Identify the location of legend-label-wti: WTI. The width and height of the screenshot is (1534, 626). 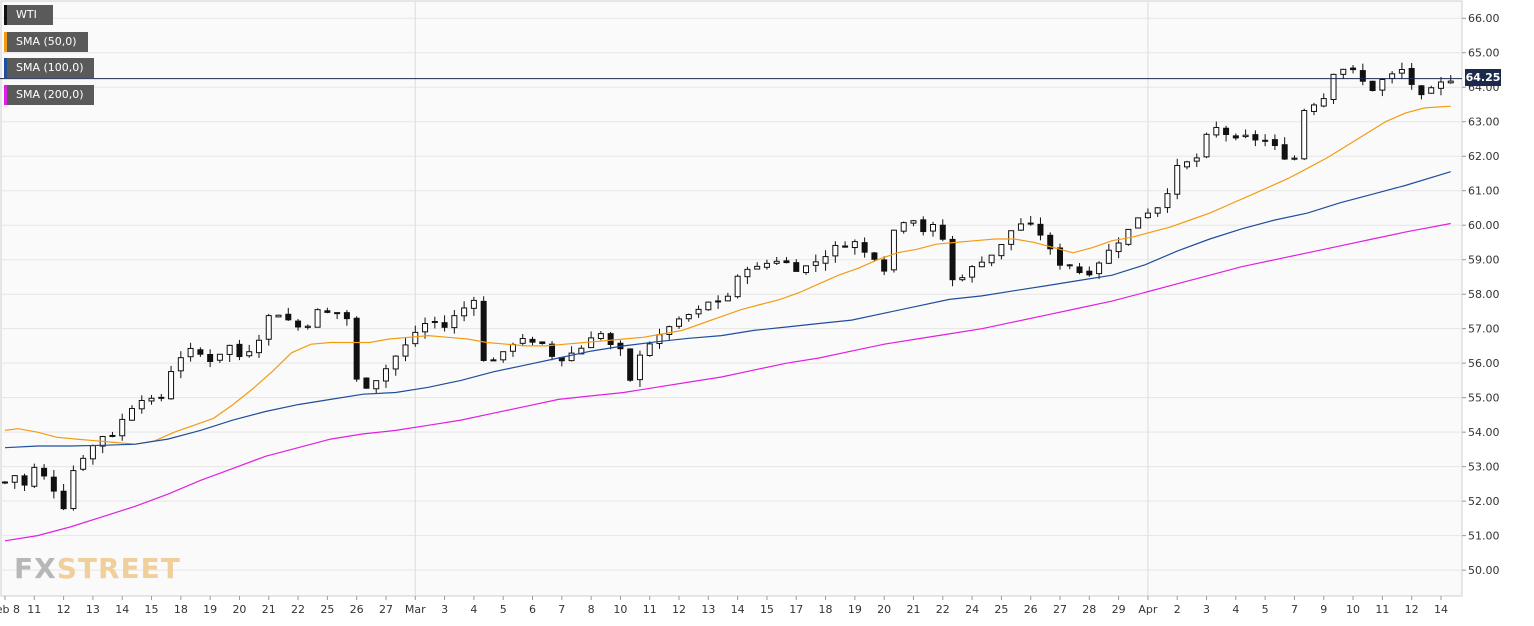
(26, 14).